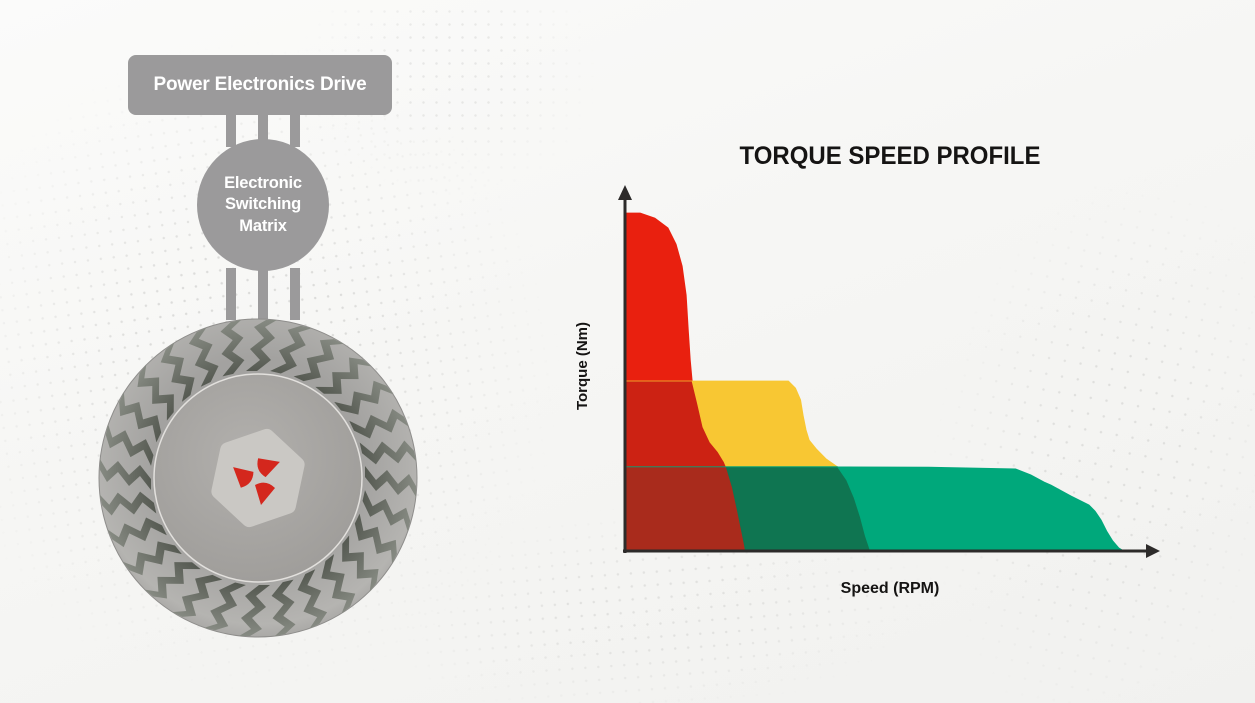 The image size is (1255, 703). What do you see at coordinates (875, 509) in the screenshot?
I see `area-zone-high-speed-envelope-green-band2` at bounding box center [875, 509].